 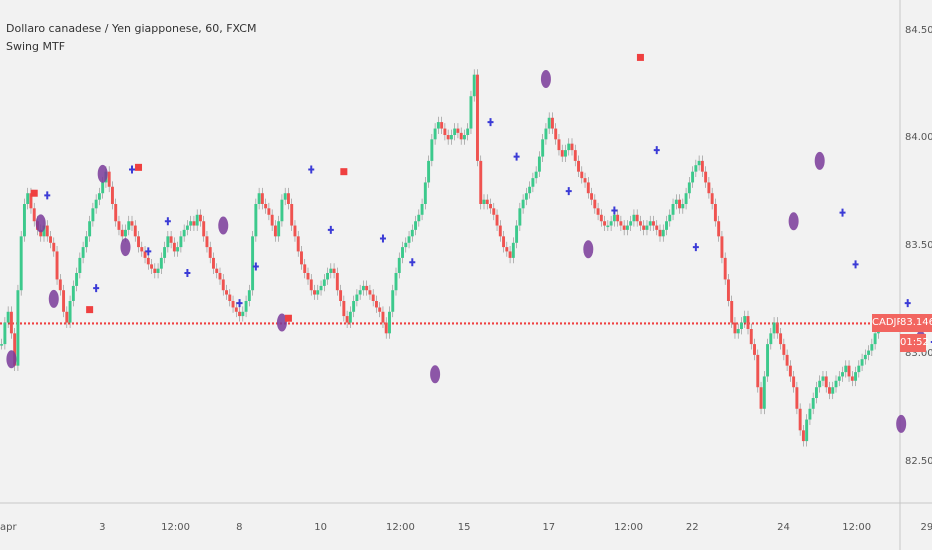 I want to click on time-tick-label: 24, so click(x=783, y=527).